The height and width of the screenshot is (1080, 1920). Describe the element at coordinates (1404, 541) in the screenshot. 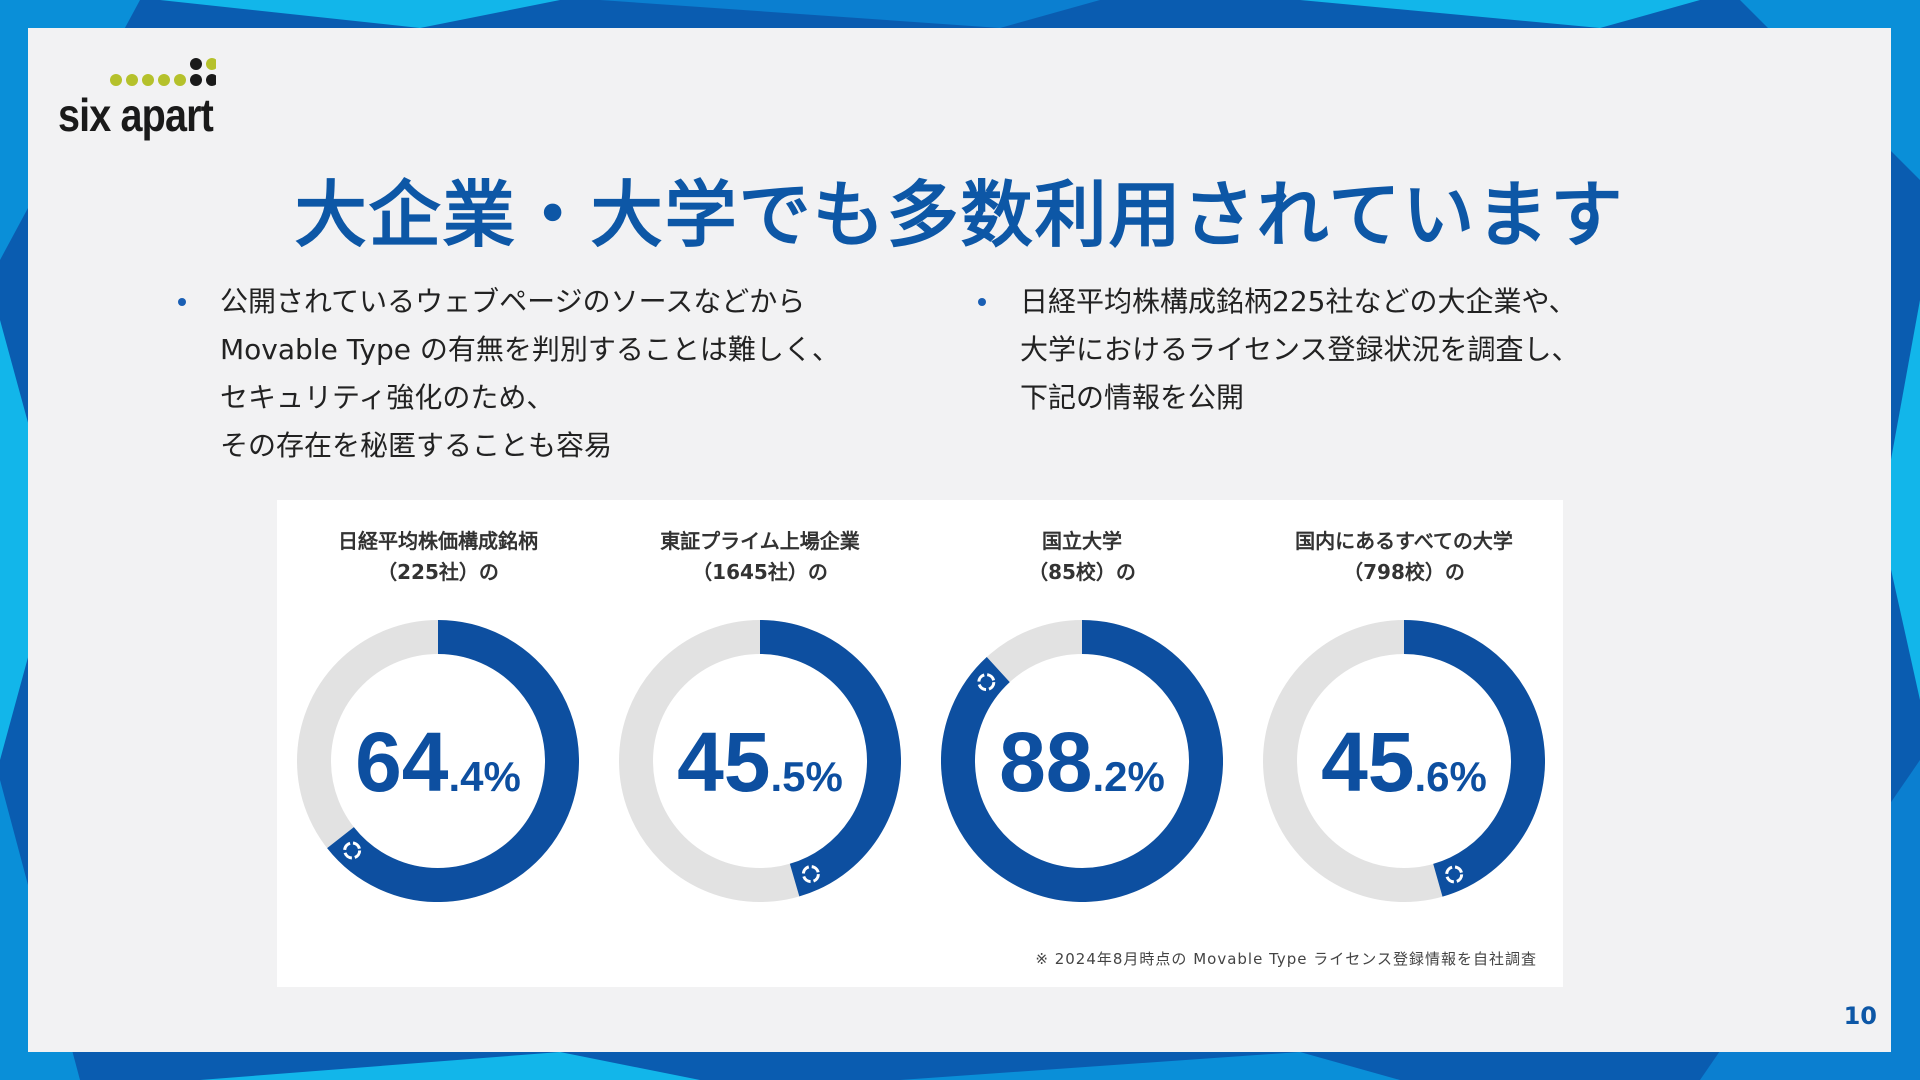

I see `chart-label-line: 国内にあるすべての大学` at that location.